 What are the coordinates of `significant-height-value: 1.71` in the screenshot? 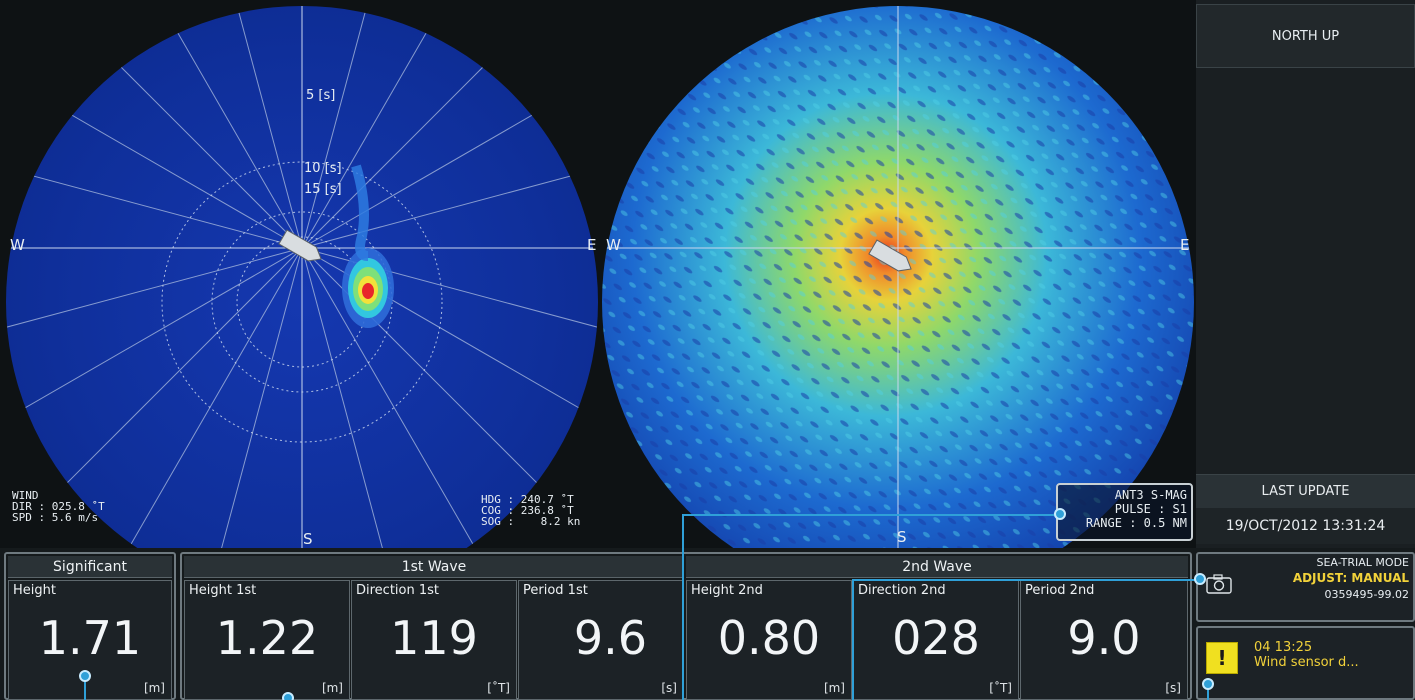 It's located at (90, 638).